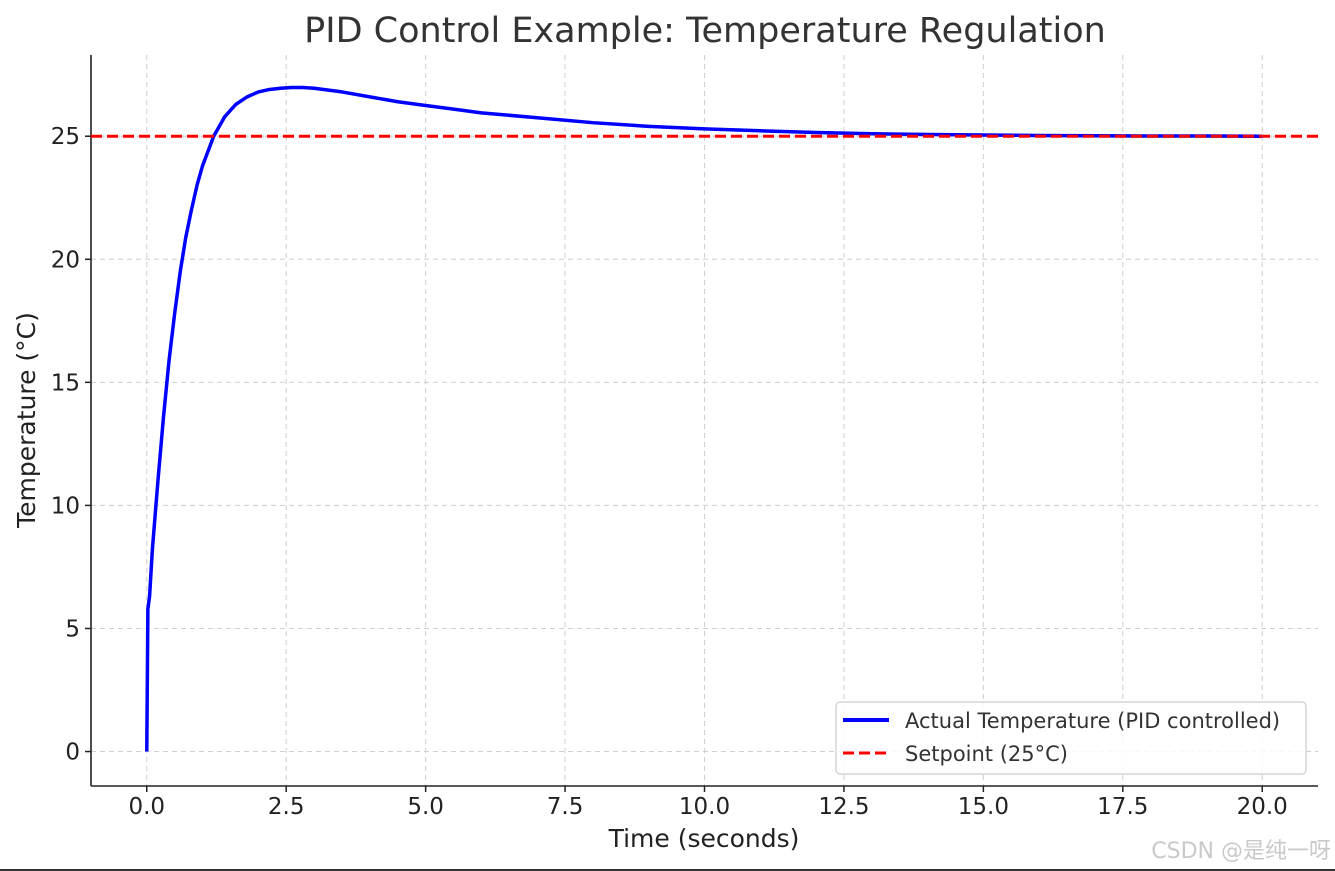  Describe the element at coordinates (986, 754) in the screenshot. I see `legend-label-setpoint: Setpoint (25°C)` at that location.